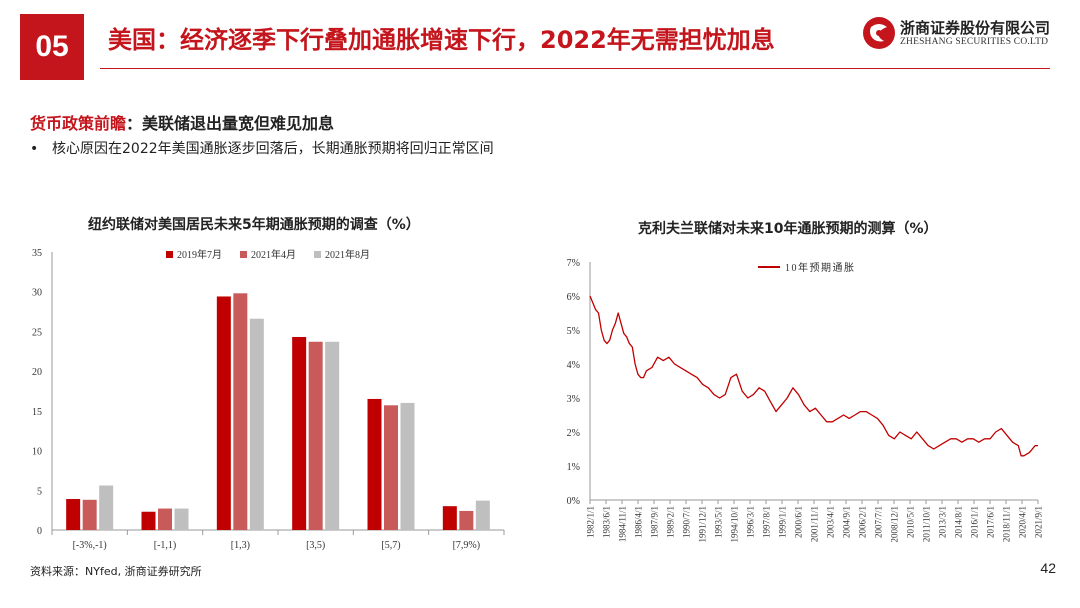  I want to click on y-tick-label: 0, so click(39, 531).